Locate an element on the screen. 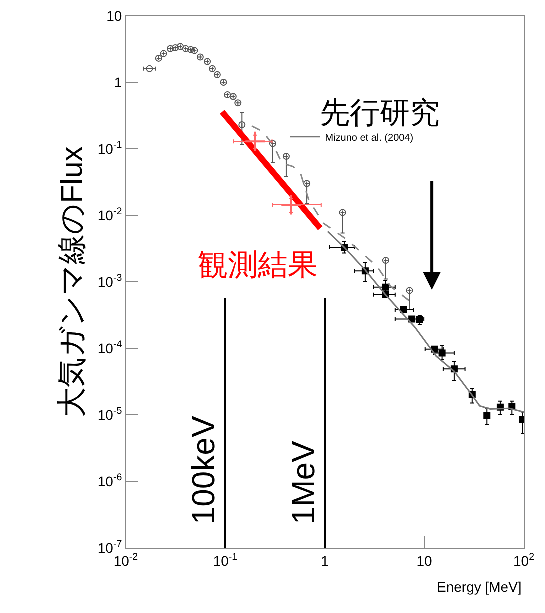 This screenshot has height=613, width=545. y-tick-label: 10$^{-1}$ is located at coordinates (110, 148).